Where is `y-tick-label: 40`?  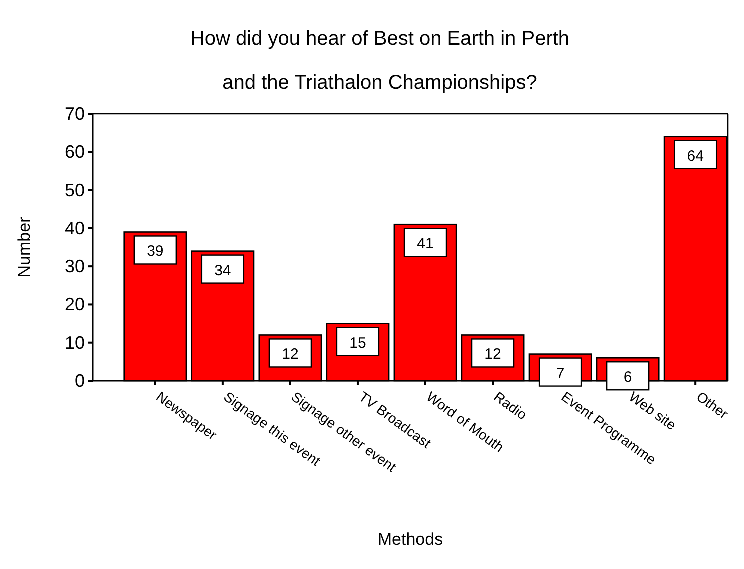 y-tick-label: 40 is located at coordinates (74, 228).